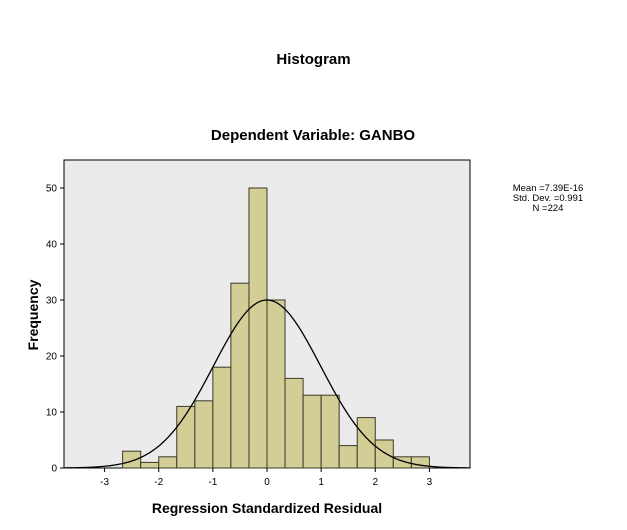  Describe the element at coordinates (52, 189) in the screenshot. I see `y-tick-label: 50` at that location.